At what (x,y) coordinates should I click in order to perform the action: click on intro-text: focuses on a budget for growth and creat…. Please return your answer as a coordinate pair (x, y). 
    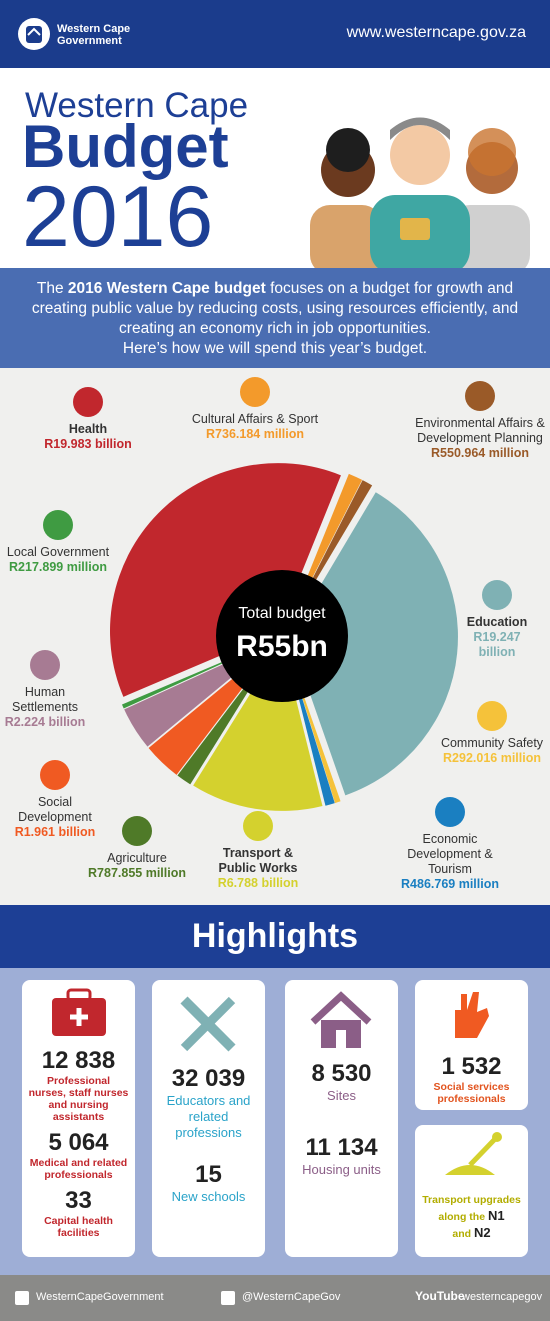
    Looking at the image, I should click on (275, 308).